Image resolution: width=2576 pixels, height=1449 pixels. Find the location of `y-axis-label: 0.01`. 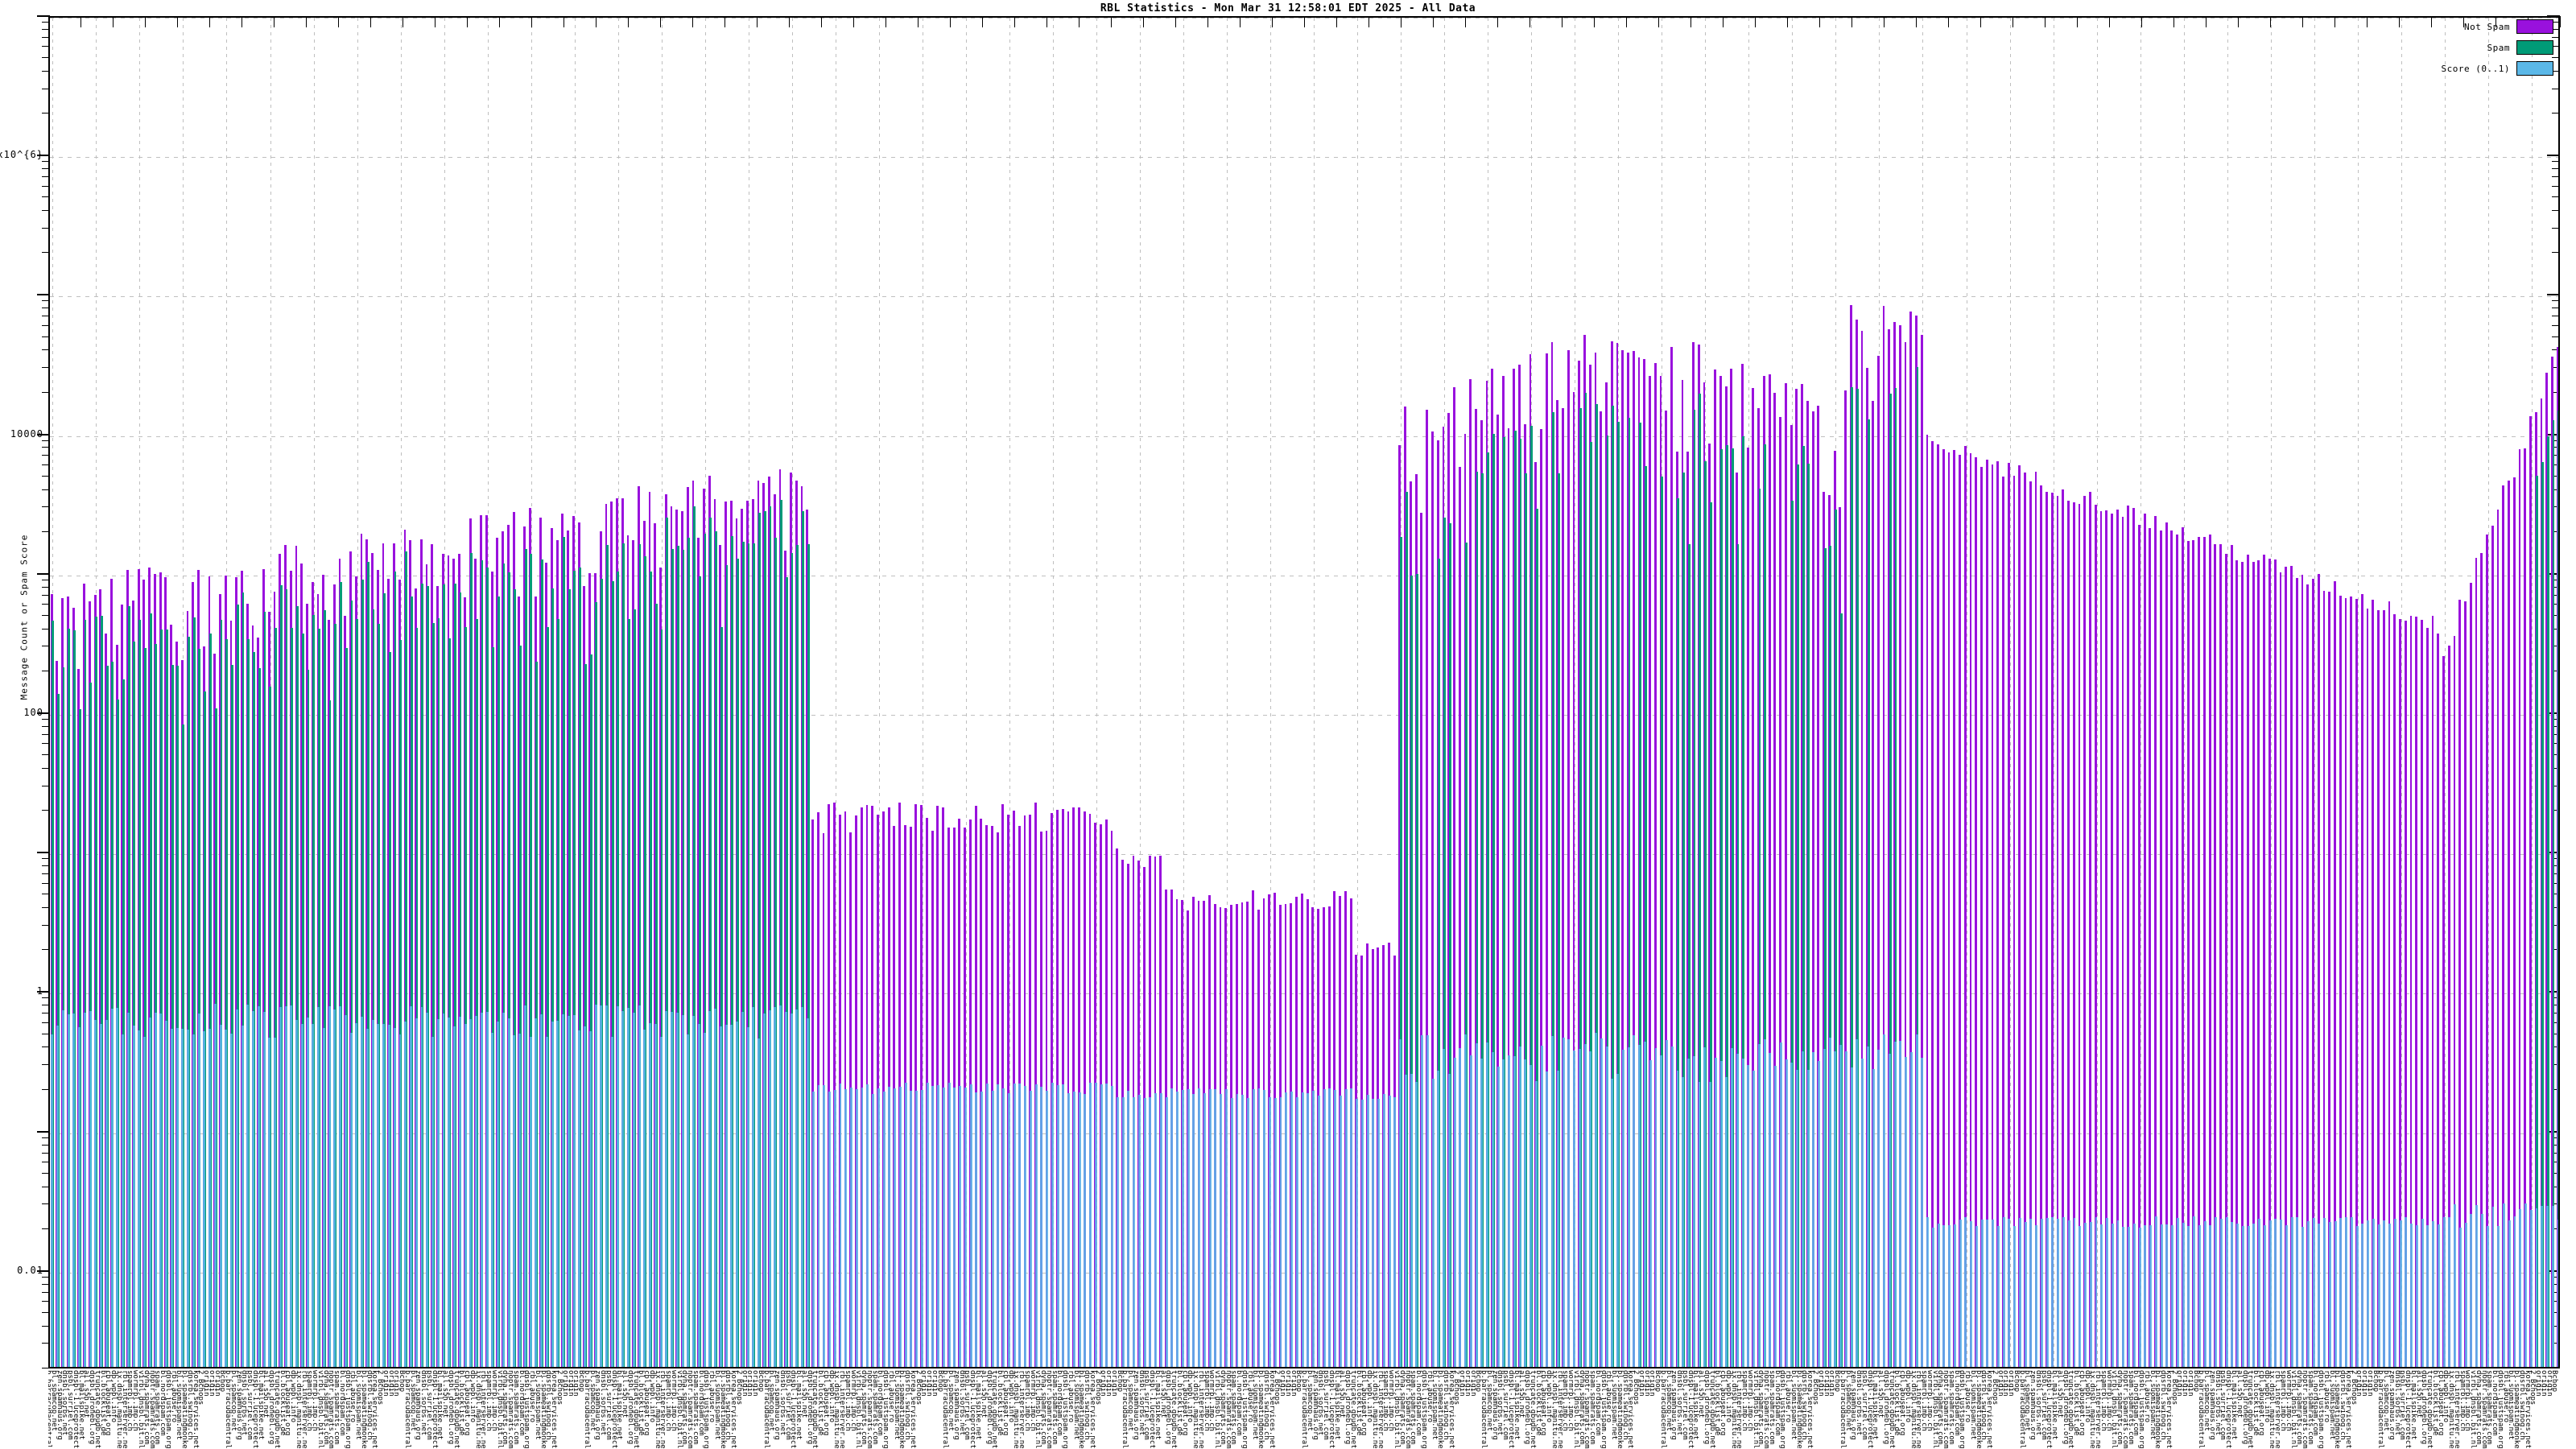

y-axis-label: 0.01 is located at coordinates (30, 1270).